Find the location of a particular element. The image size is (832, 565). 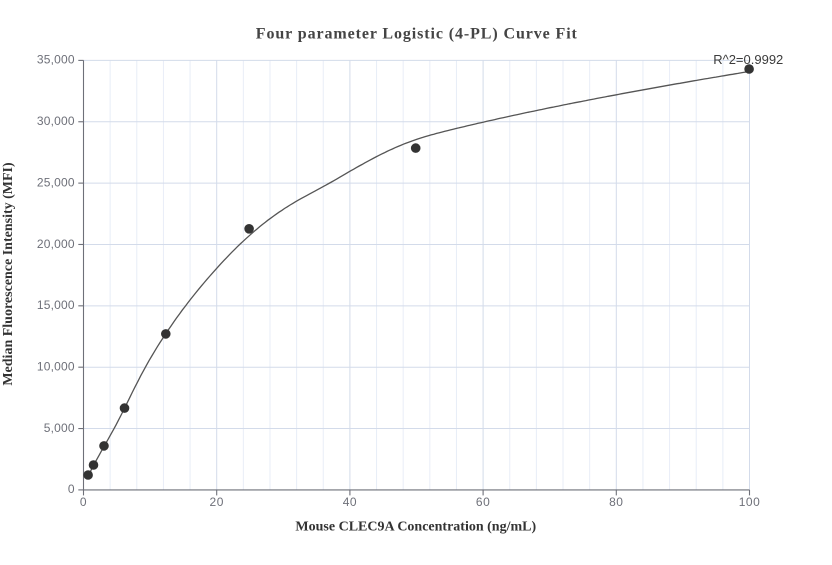

svg-text: 5,000 is located at coordinates (59, 428).